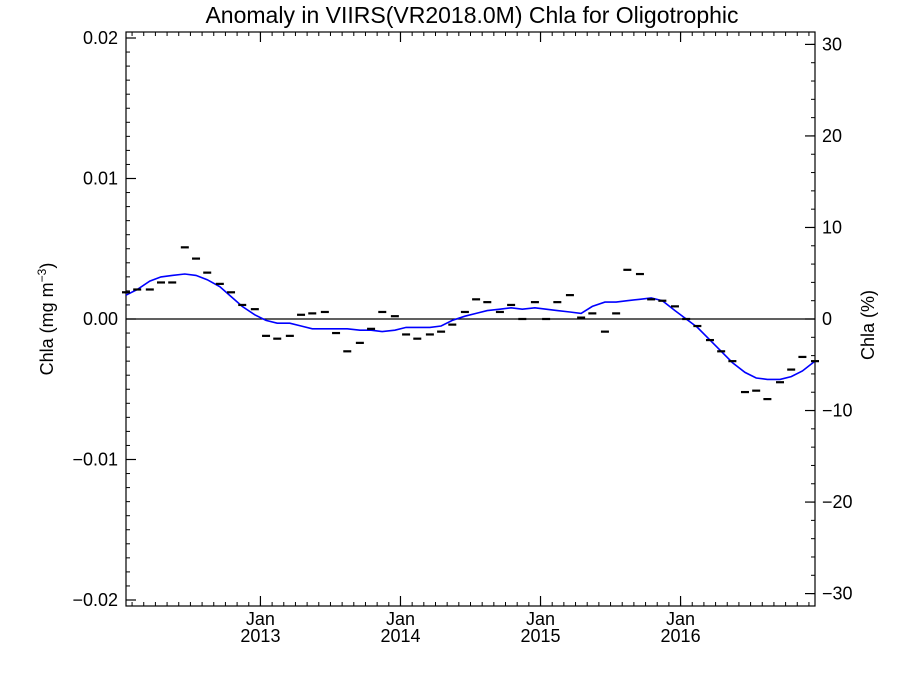 This screenshot has height=675, width=900. Describe the element at coordinates (100, 179) in the screenshot. I see `y-left-tick-label: 0.01` at that location.